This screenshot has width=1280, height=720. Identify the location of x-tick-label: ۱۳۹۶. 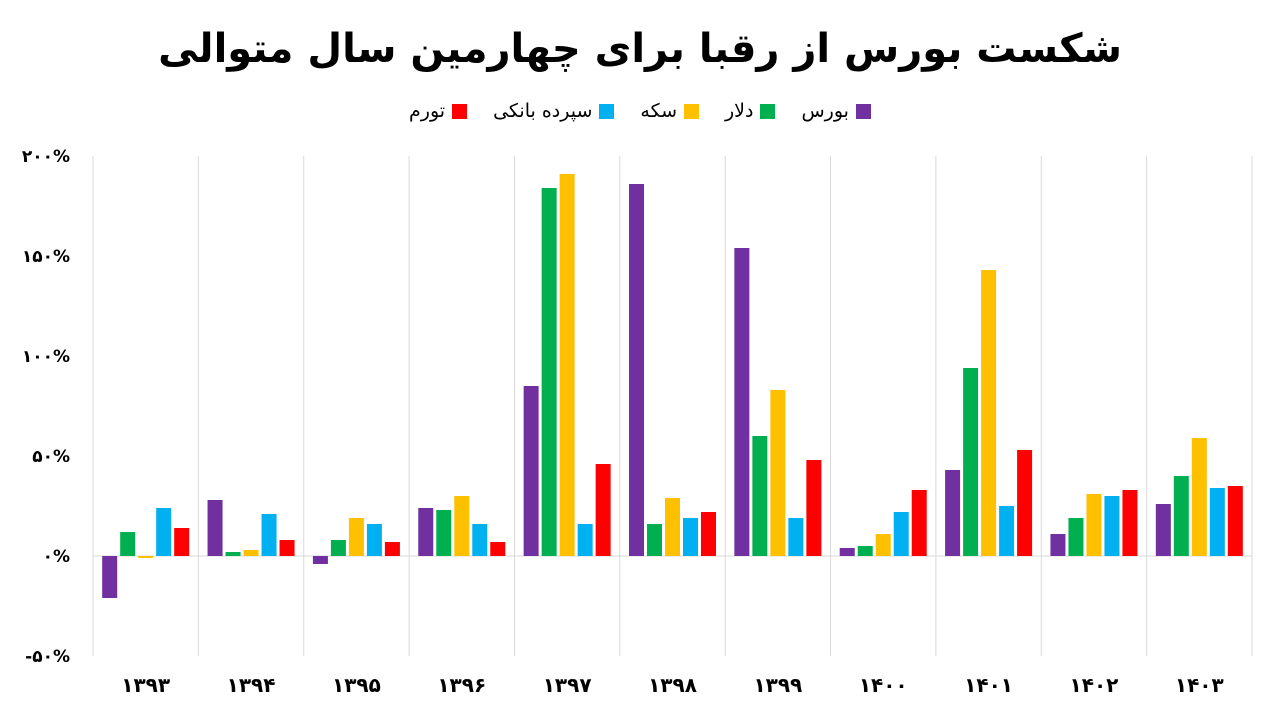
(461, 685).